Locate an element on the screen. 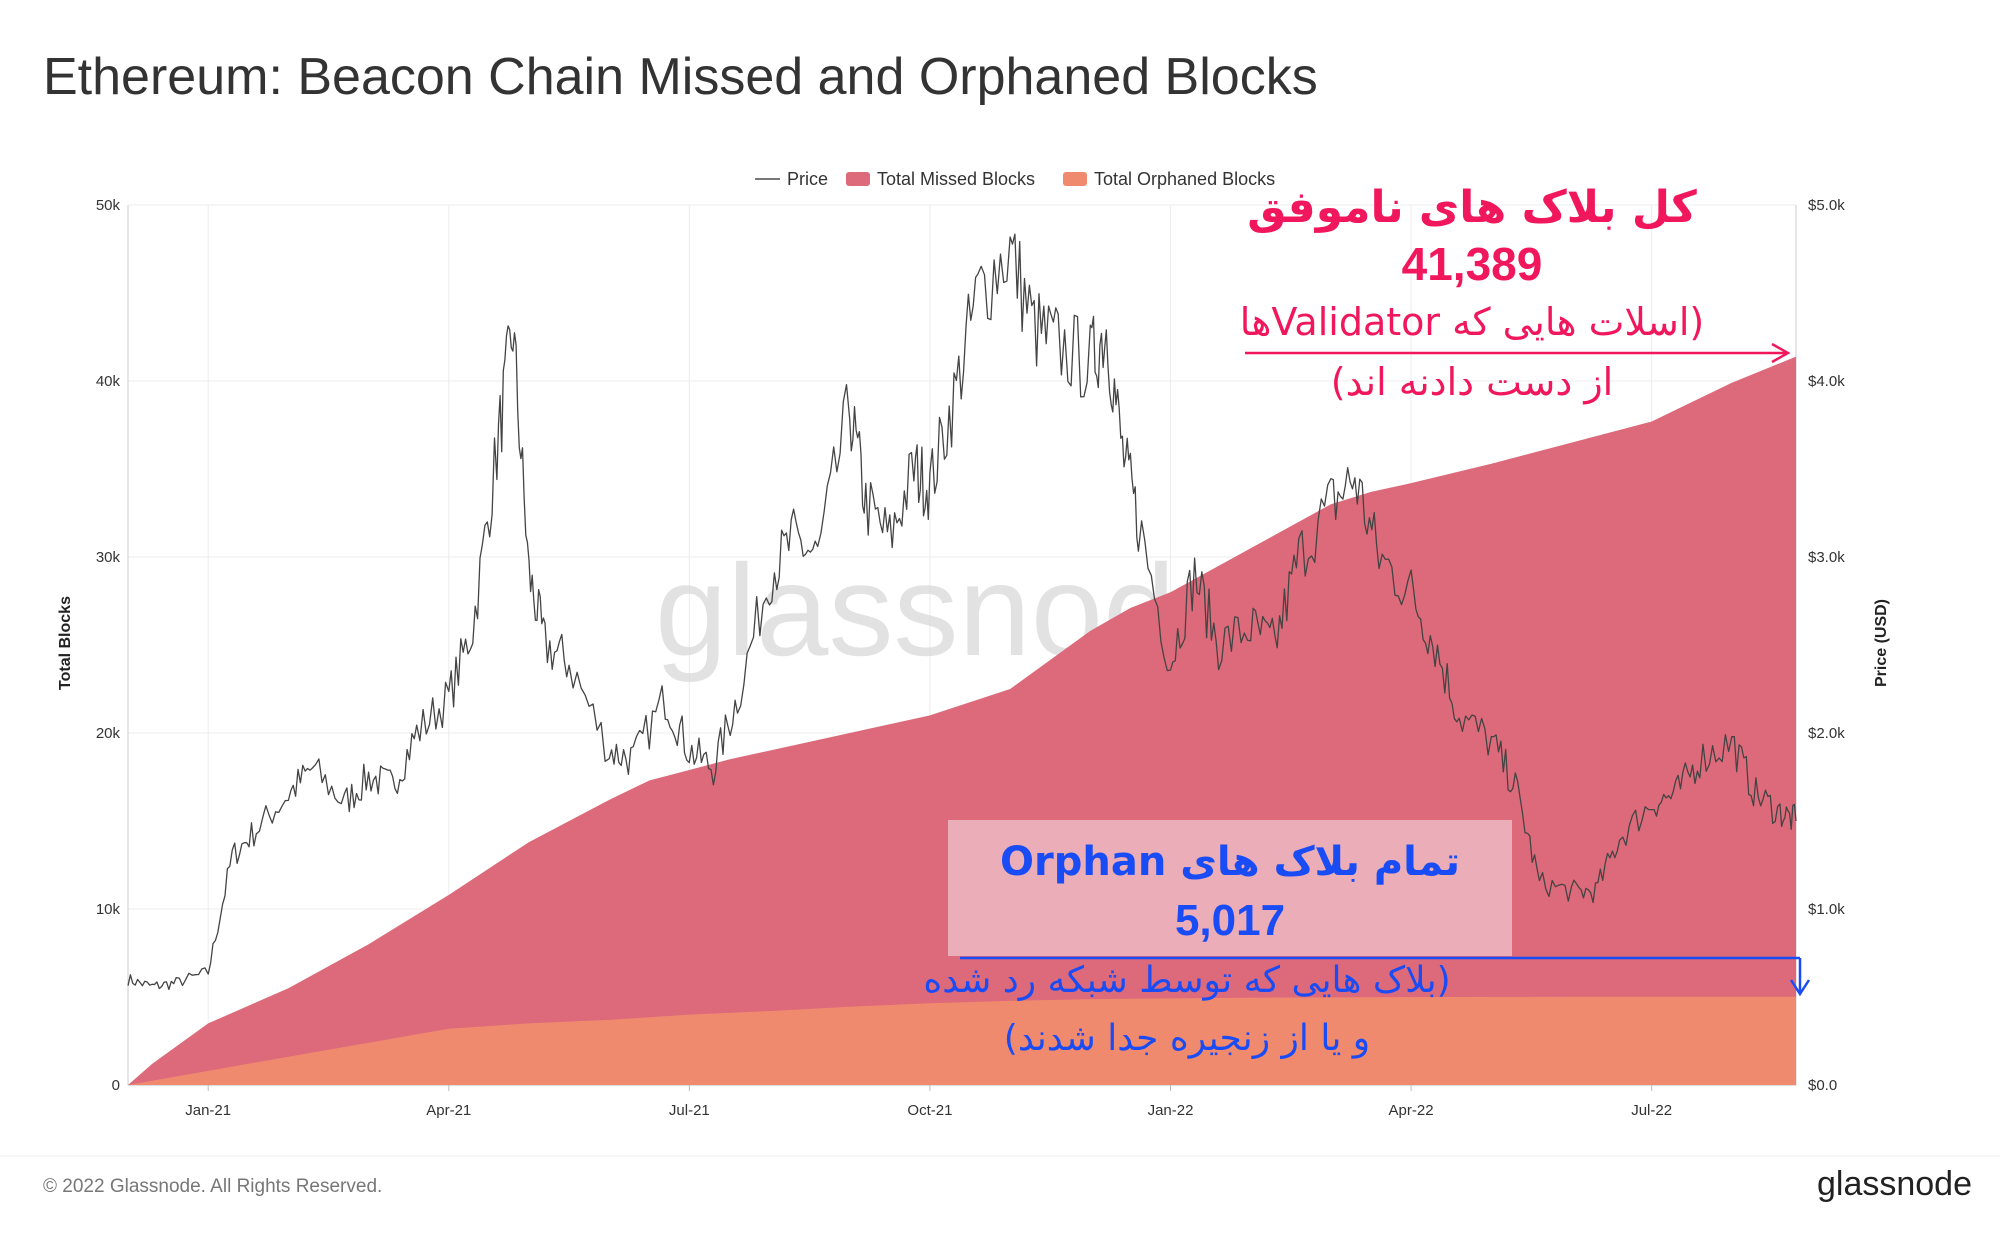 The width and height of the screenshot is (2000, 1239). y-tick-label: 10k is located at coordinates (108, 909).